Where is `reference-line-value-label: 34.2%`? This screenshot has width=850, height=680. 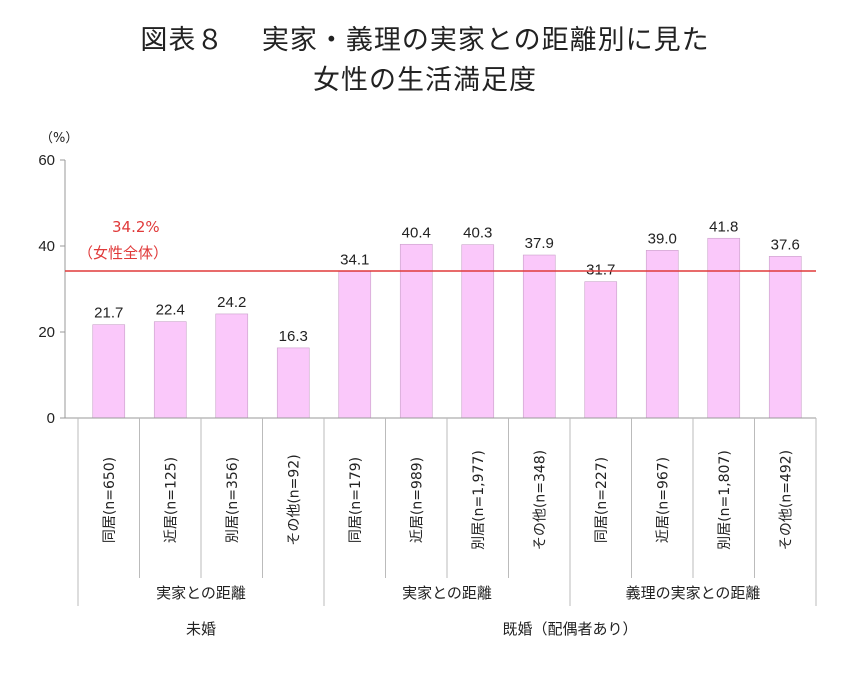
reference-line-value-label: 34.2% is located at coordinates (136, 227).